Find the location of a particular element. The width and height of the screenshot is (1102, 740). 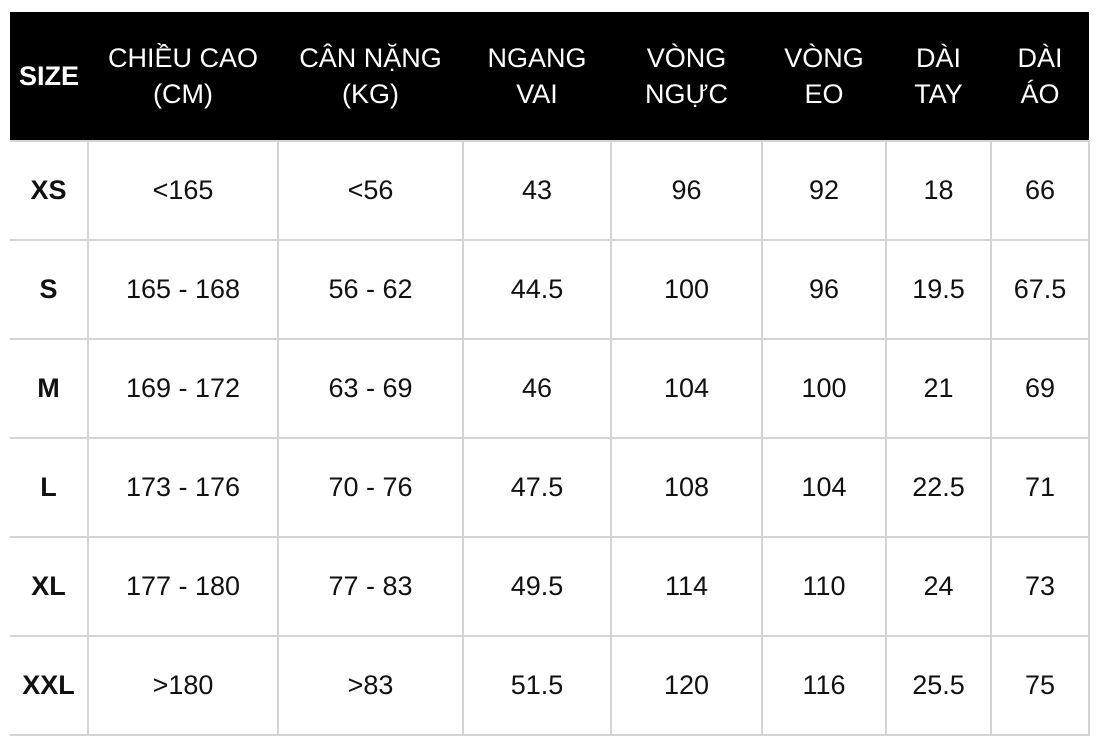

cell-weight: <56 is located at coordinates (370, 190).